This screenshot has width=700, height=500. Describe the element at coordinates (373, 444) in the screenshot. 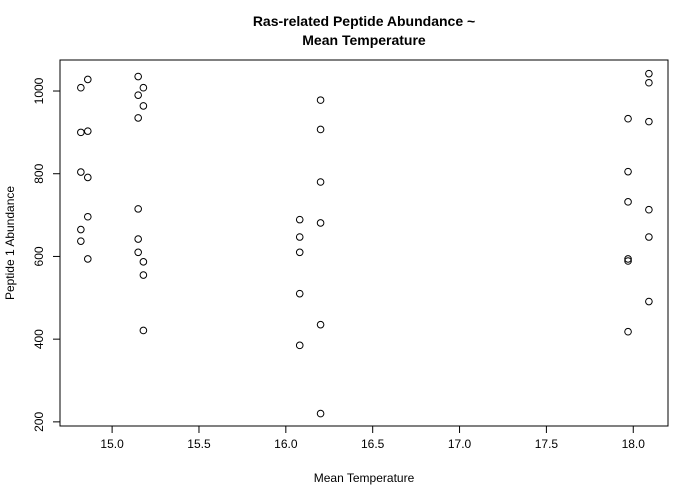

I see `x-tick-label: 16.5` at that location.